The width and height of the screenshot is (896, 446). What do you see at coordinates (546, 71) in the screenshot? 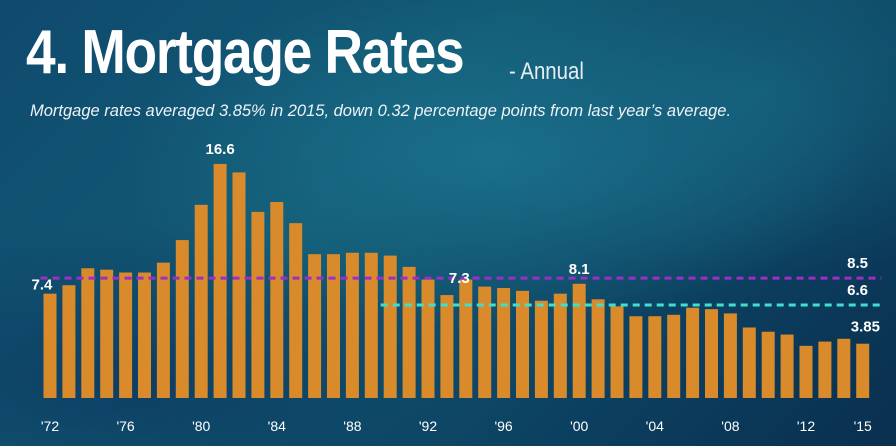
I see `chart-subtitle: - Annual` at bounding box center [546, 71].